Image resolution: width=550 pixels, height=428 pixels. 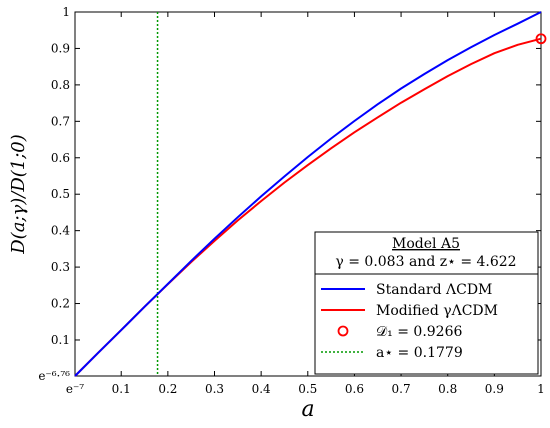 I want to click on legend-subtitle: γ = 0.083 and z⋆ = 4.622, so click(x=425, y=262).